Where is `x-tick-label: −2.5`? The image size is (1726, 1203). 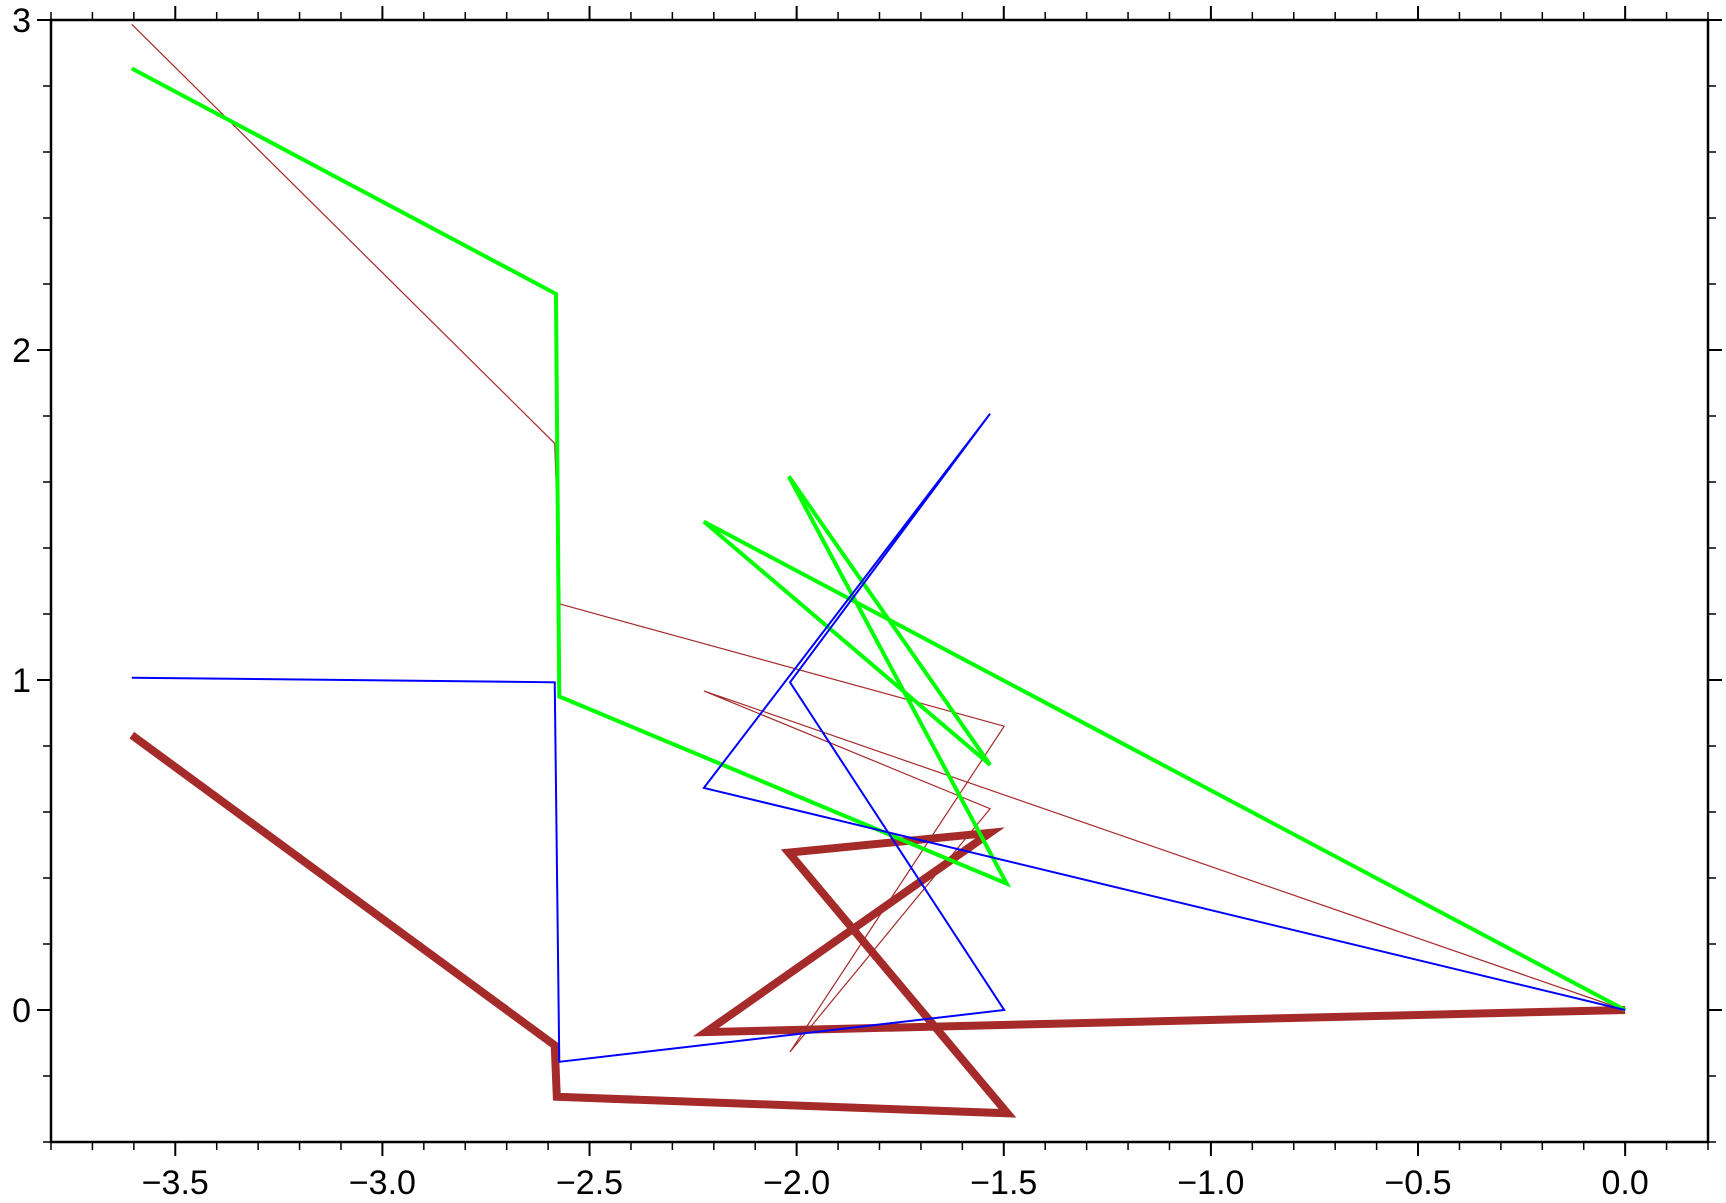 x-tick-label: −2.5 is located at coordinates (589, 1183).